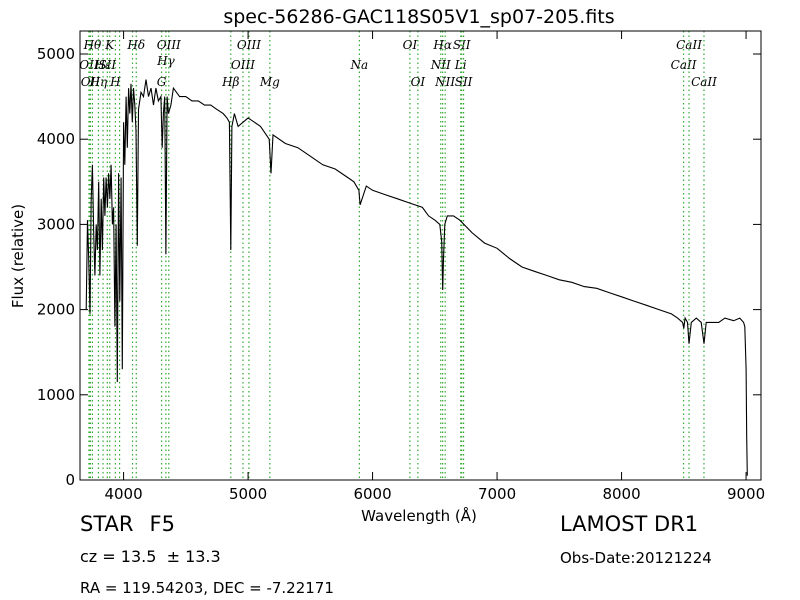 The width and height of the screenshot is (800, 600). What do you see at coordinates (248, 494) in the screenshot?
I see `x-tick-label: 5000` at bounding box center [248, 494].